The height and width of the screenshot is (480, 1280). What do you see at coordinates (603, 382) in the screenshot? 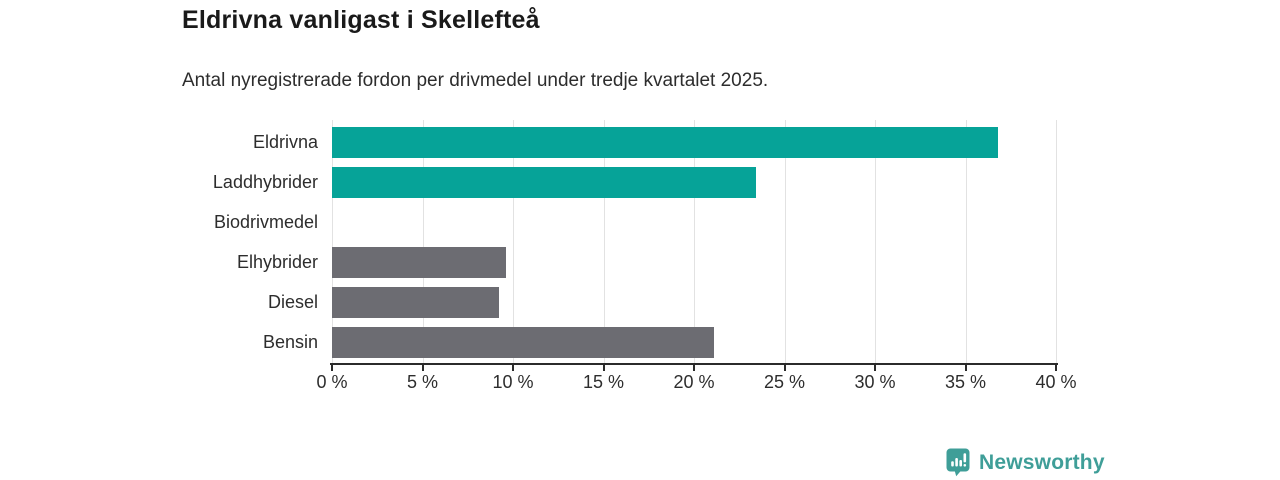
I see `x-tick-label: 15 %` at bounding box center [603, 382].